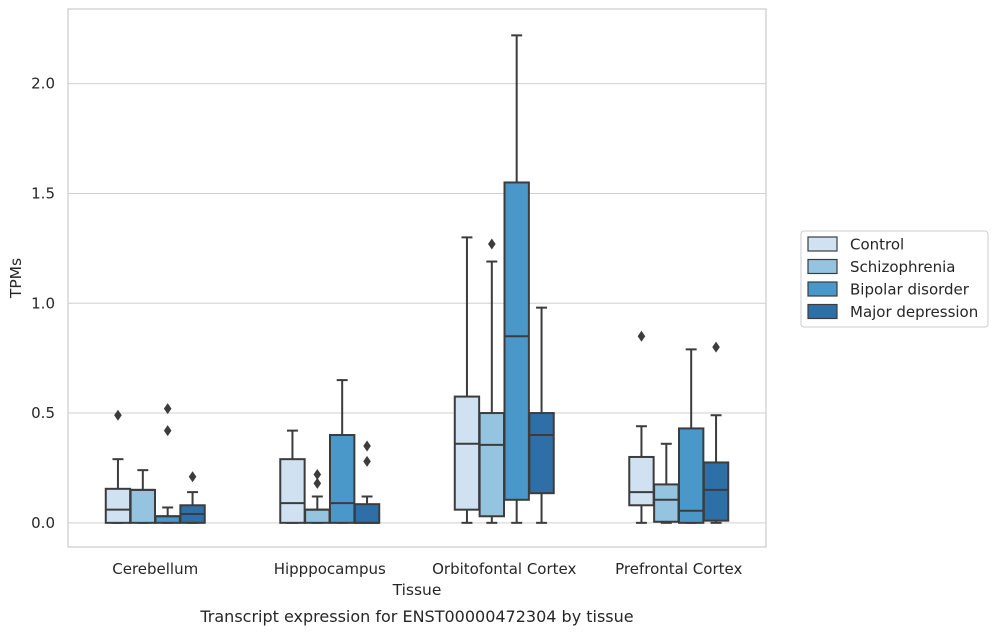 Image resolution: width=997 pixels, height=634 pixels. What do you see at coordinates (678, 569) in the screenshot?
I see `x-tick-label: Prefrontal Cortex` at bounding box center [678, 569].